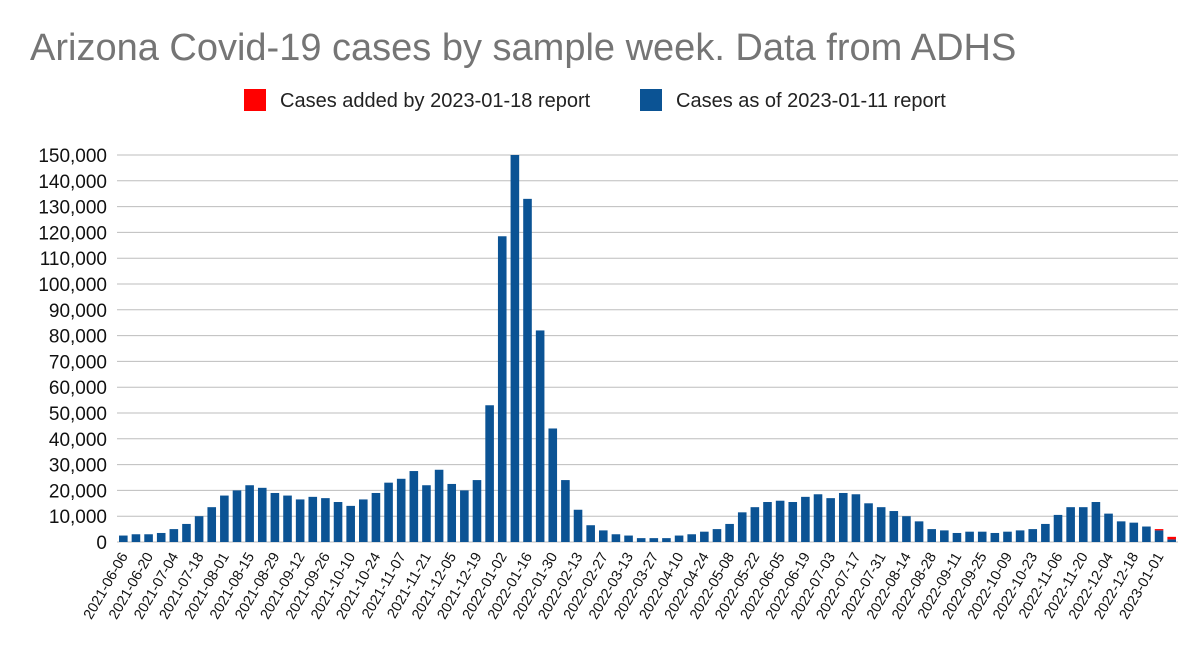 The height and width of the screenshot is (652, 1200). Describe the element at coordinates (78, 440) in the screenshot. I see `y-tick-label: 40,000` at that location.